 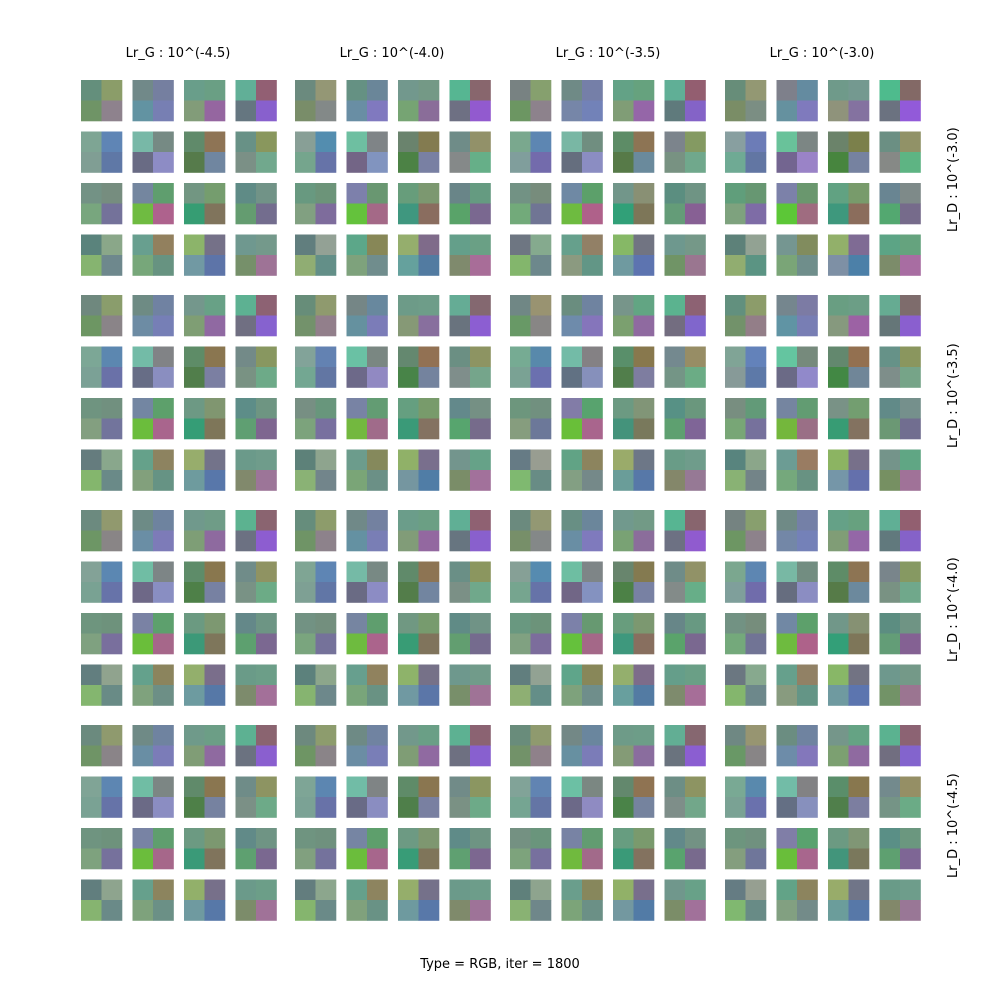 I want to click on panel-r2-c2, so click(x=393, y=393).